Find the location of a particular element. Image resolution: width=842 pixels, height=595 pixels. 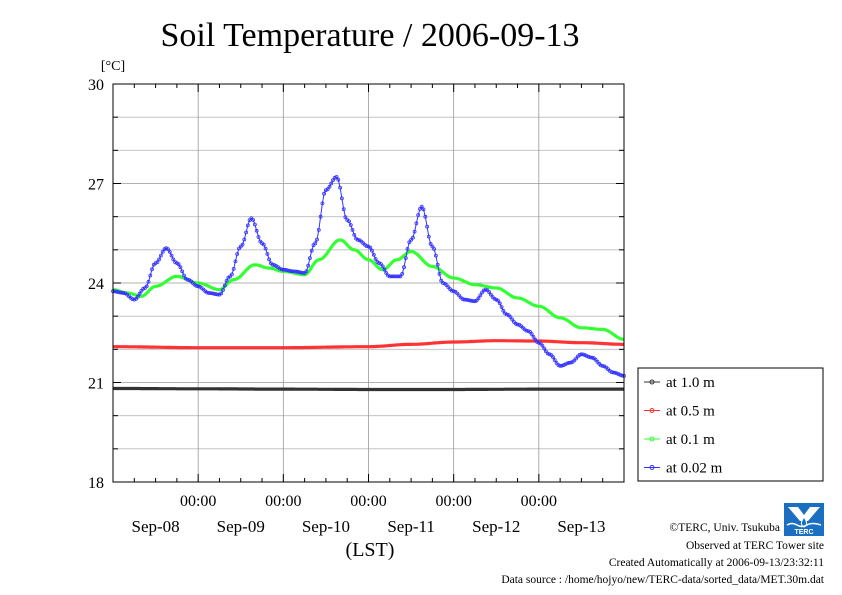

x-day-label: Sep-08 is located at coordinates (155, 526).